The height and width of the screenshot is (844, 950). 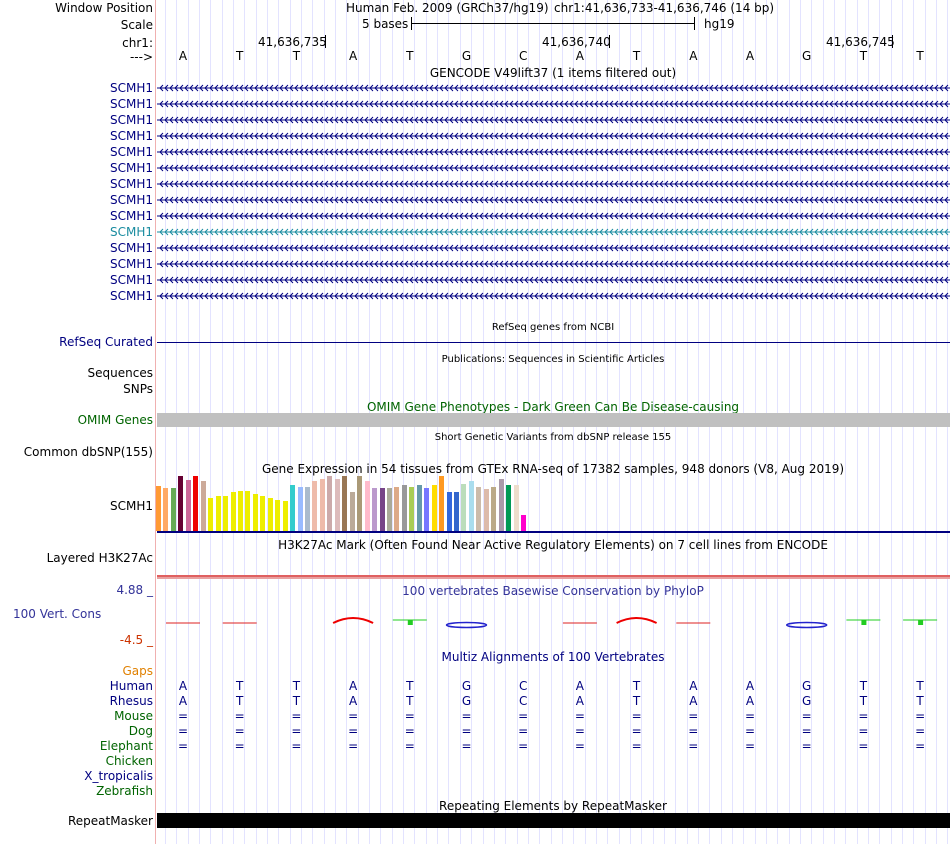 I want to click on omim-label: OMIM Genes, so click(x=115, y=420).